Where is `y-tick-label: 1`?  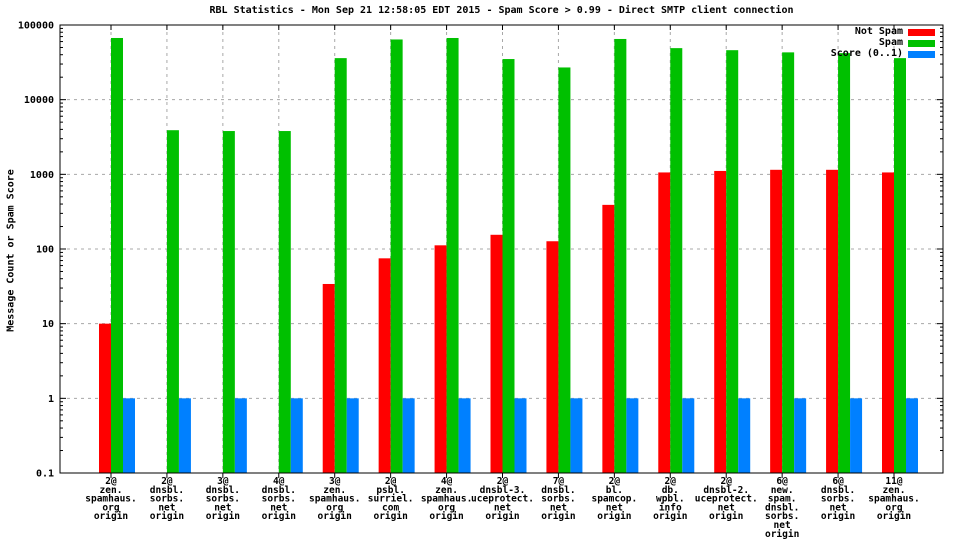
y-tick-label: 1 is located at coordinates (51, 399).